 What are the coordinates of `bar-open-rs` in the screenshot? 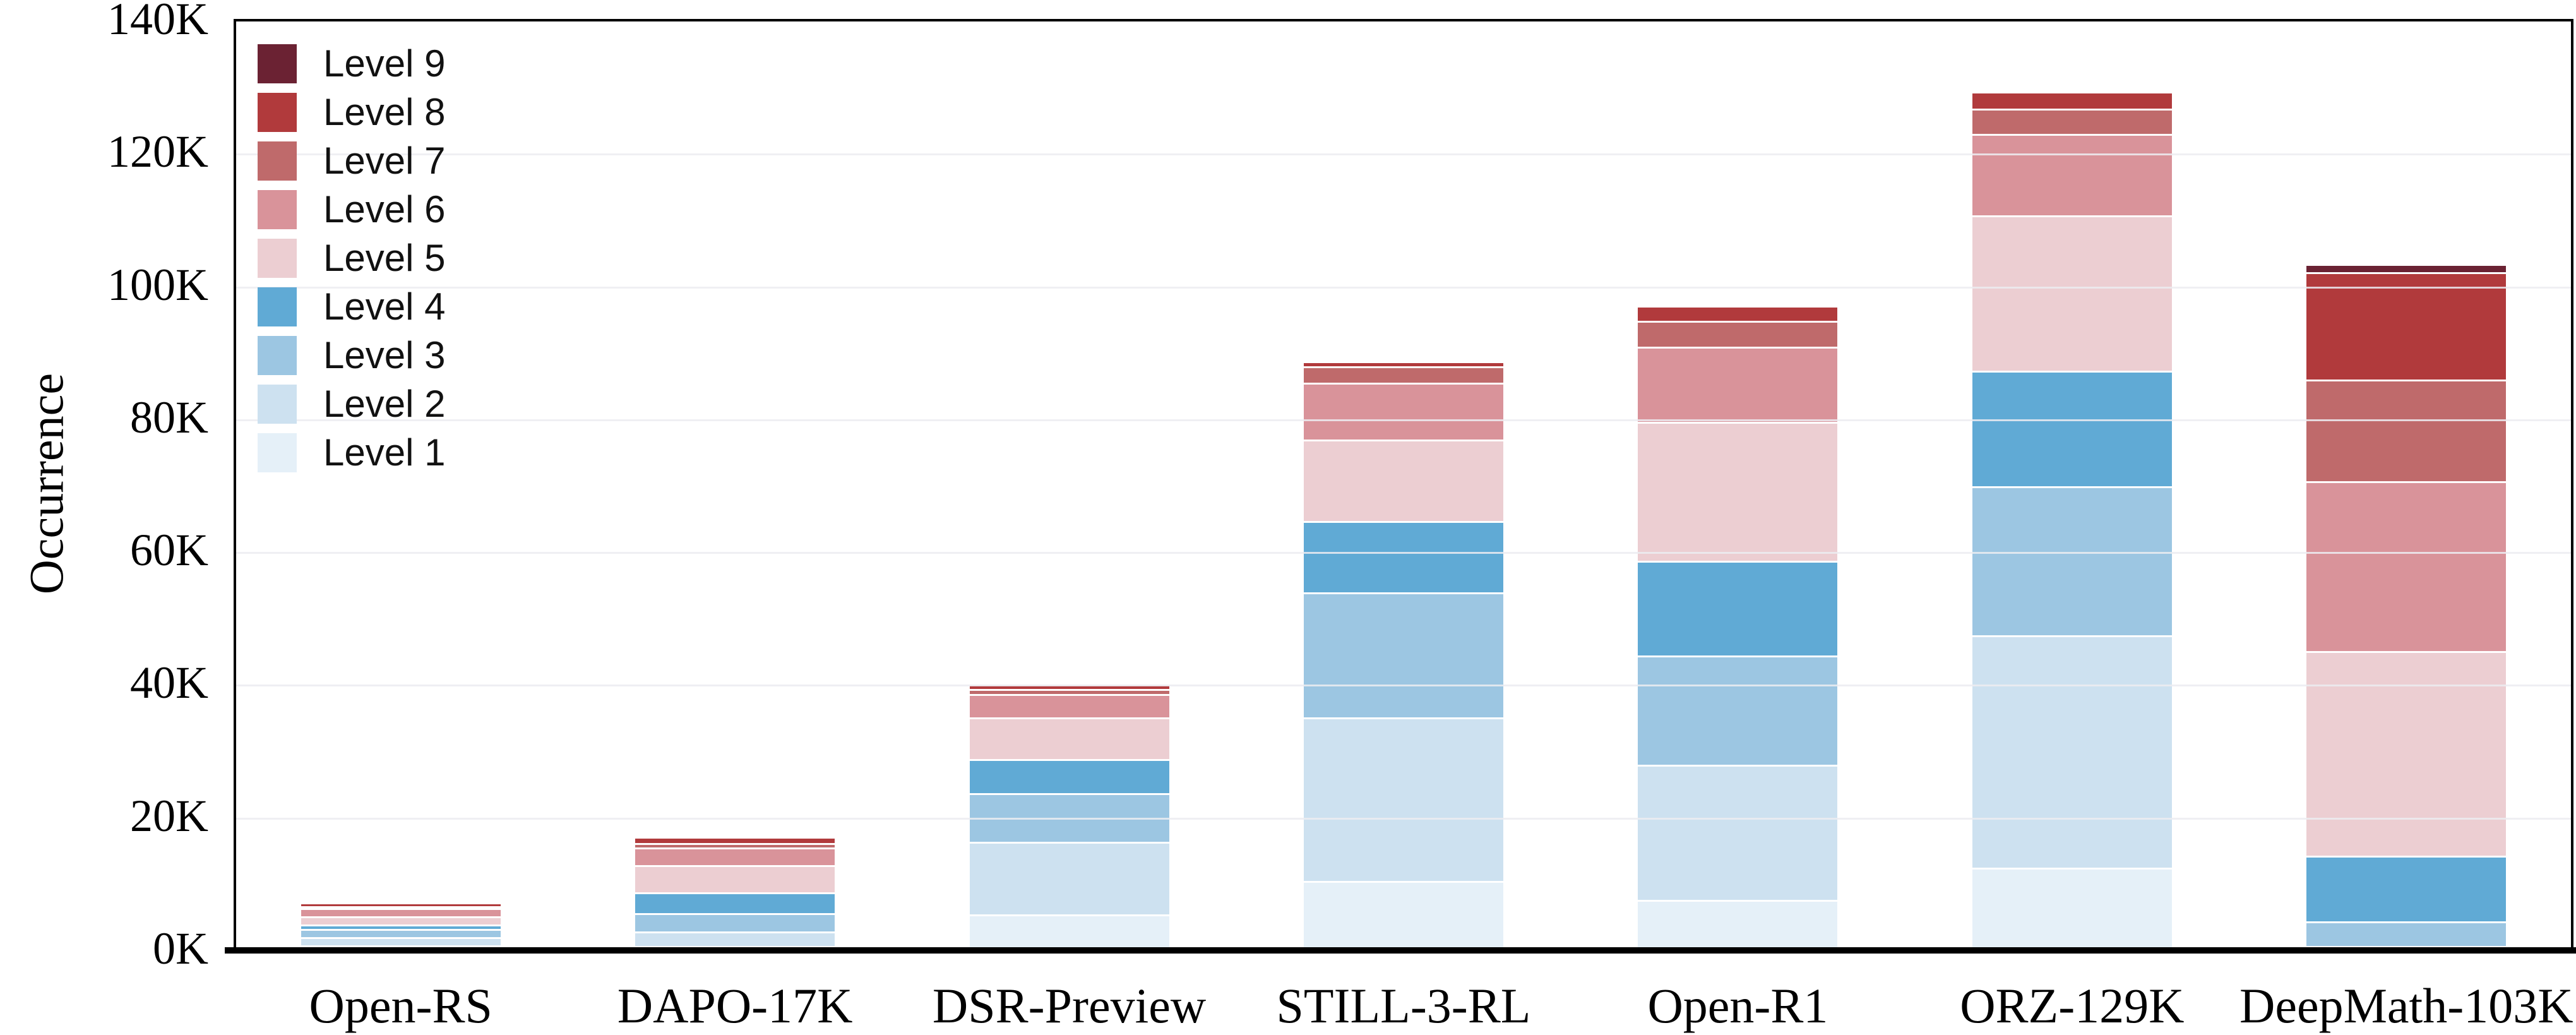 It's located at (401, 925).